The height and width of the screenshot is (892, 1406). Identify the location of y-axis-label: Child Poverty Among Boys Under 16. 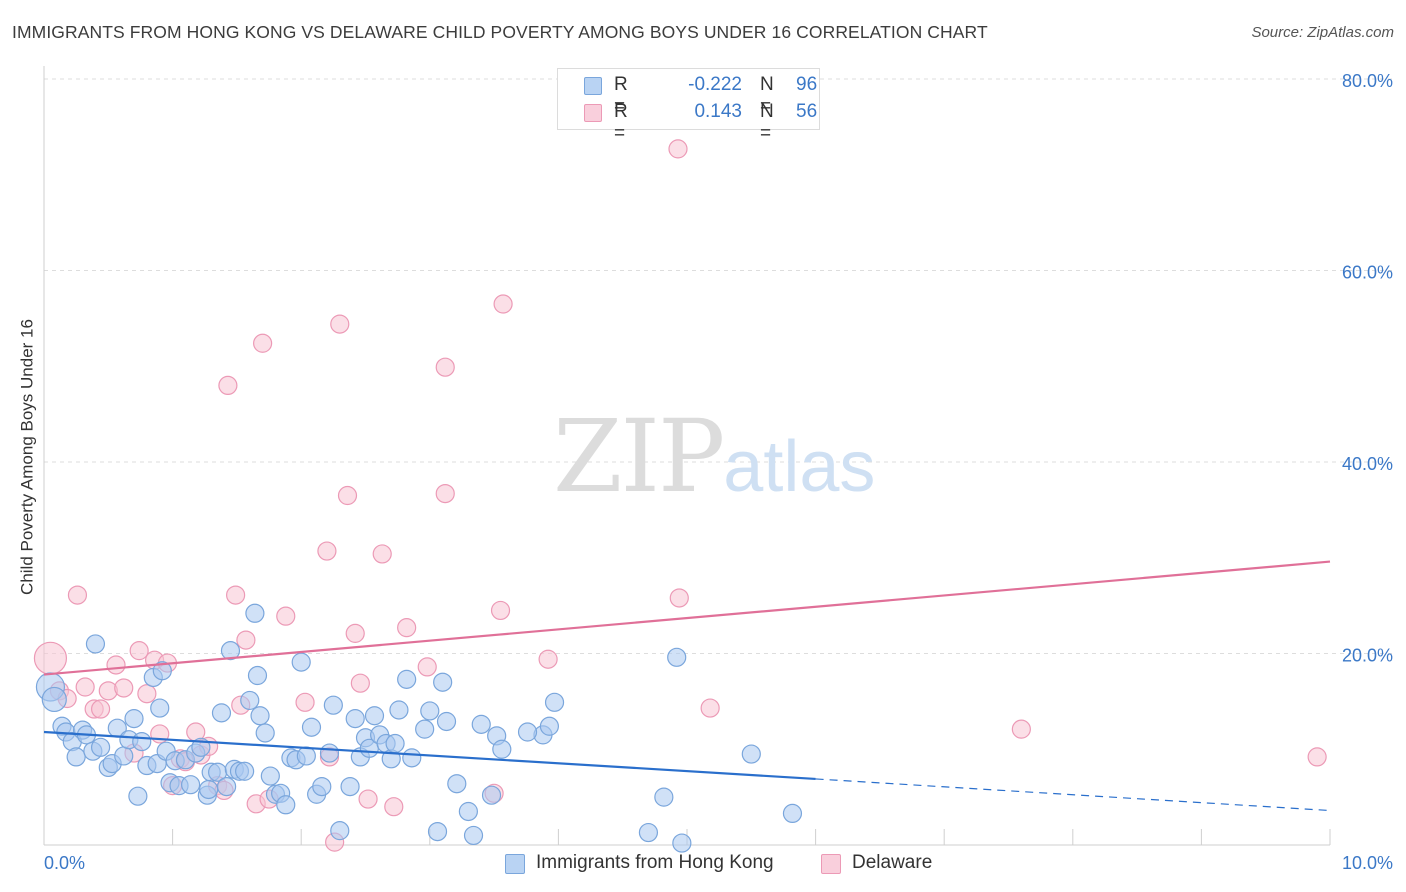
(26, 457).